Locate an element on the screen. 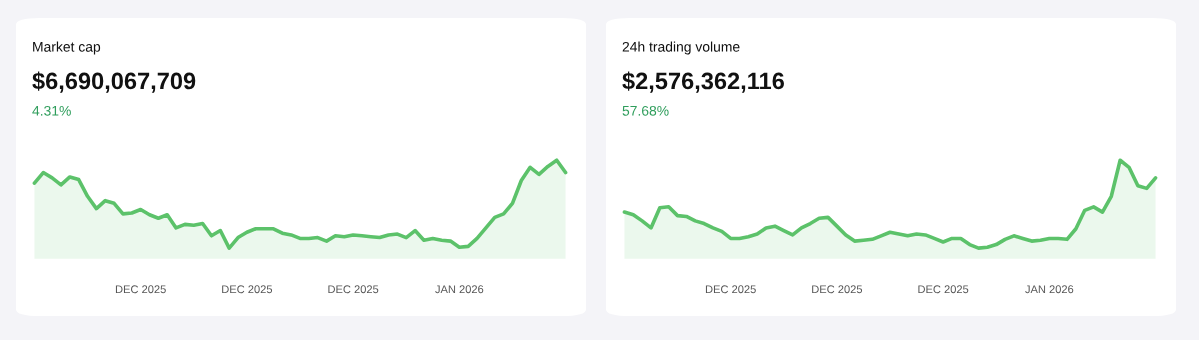 Image resolution: width=1199 pixels, height=340 pixels. text: 4.31% is located at coordinates (51, 110).